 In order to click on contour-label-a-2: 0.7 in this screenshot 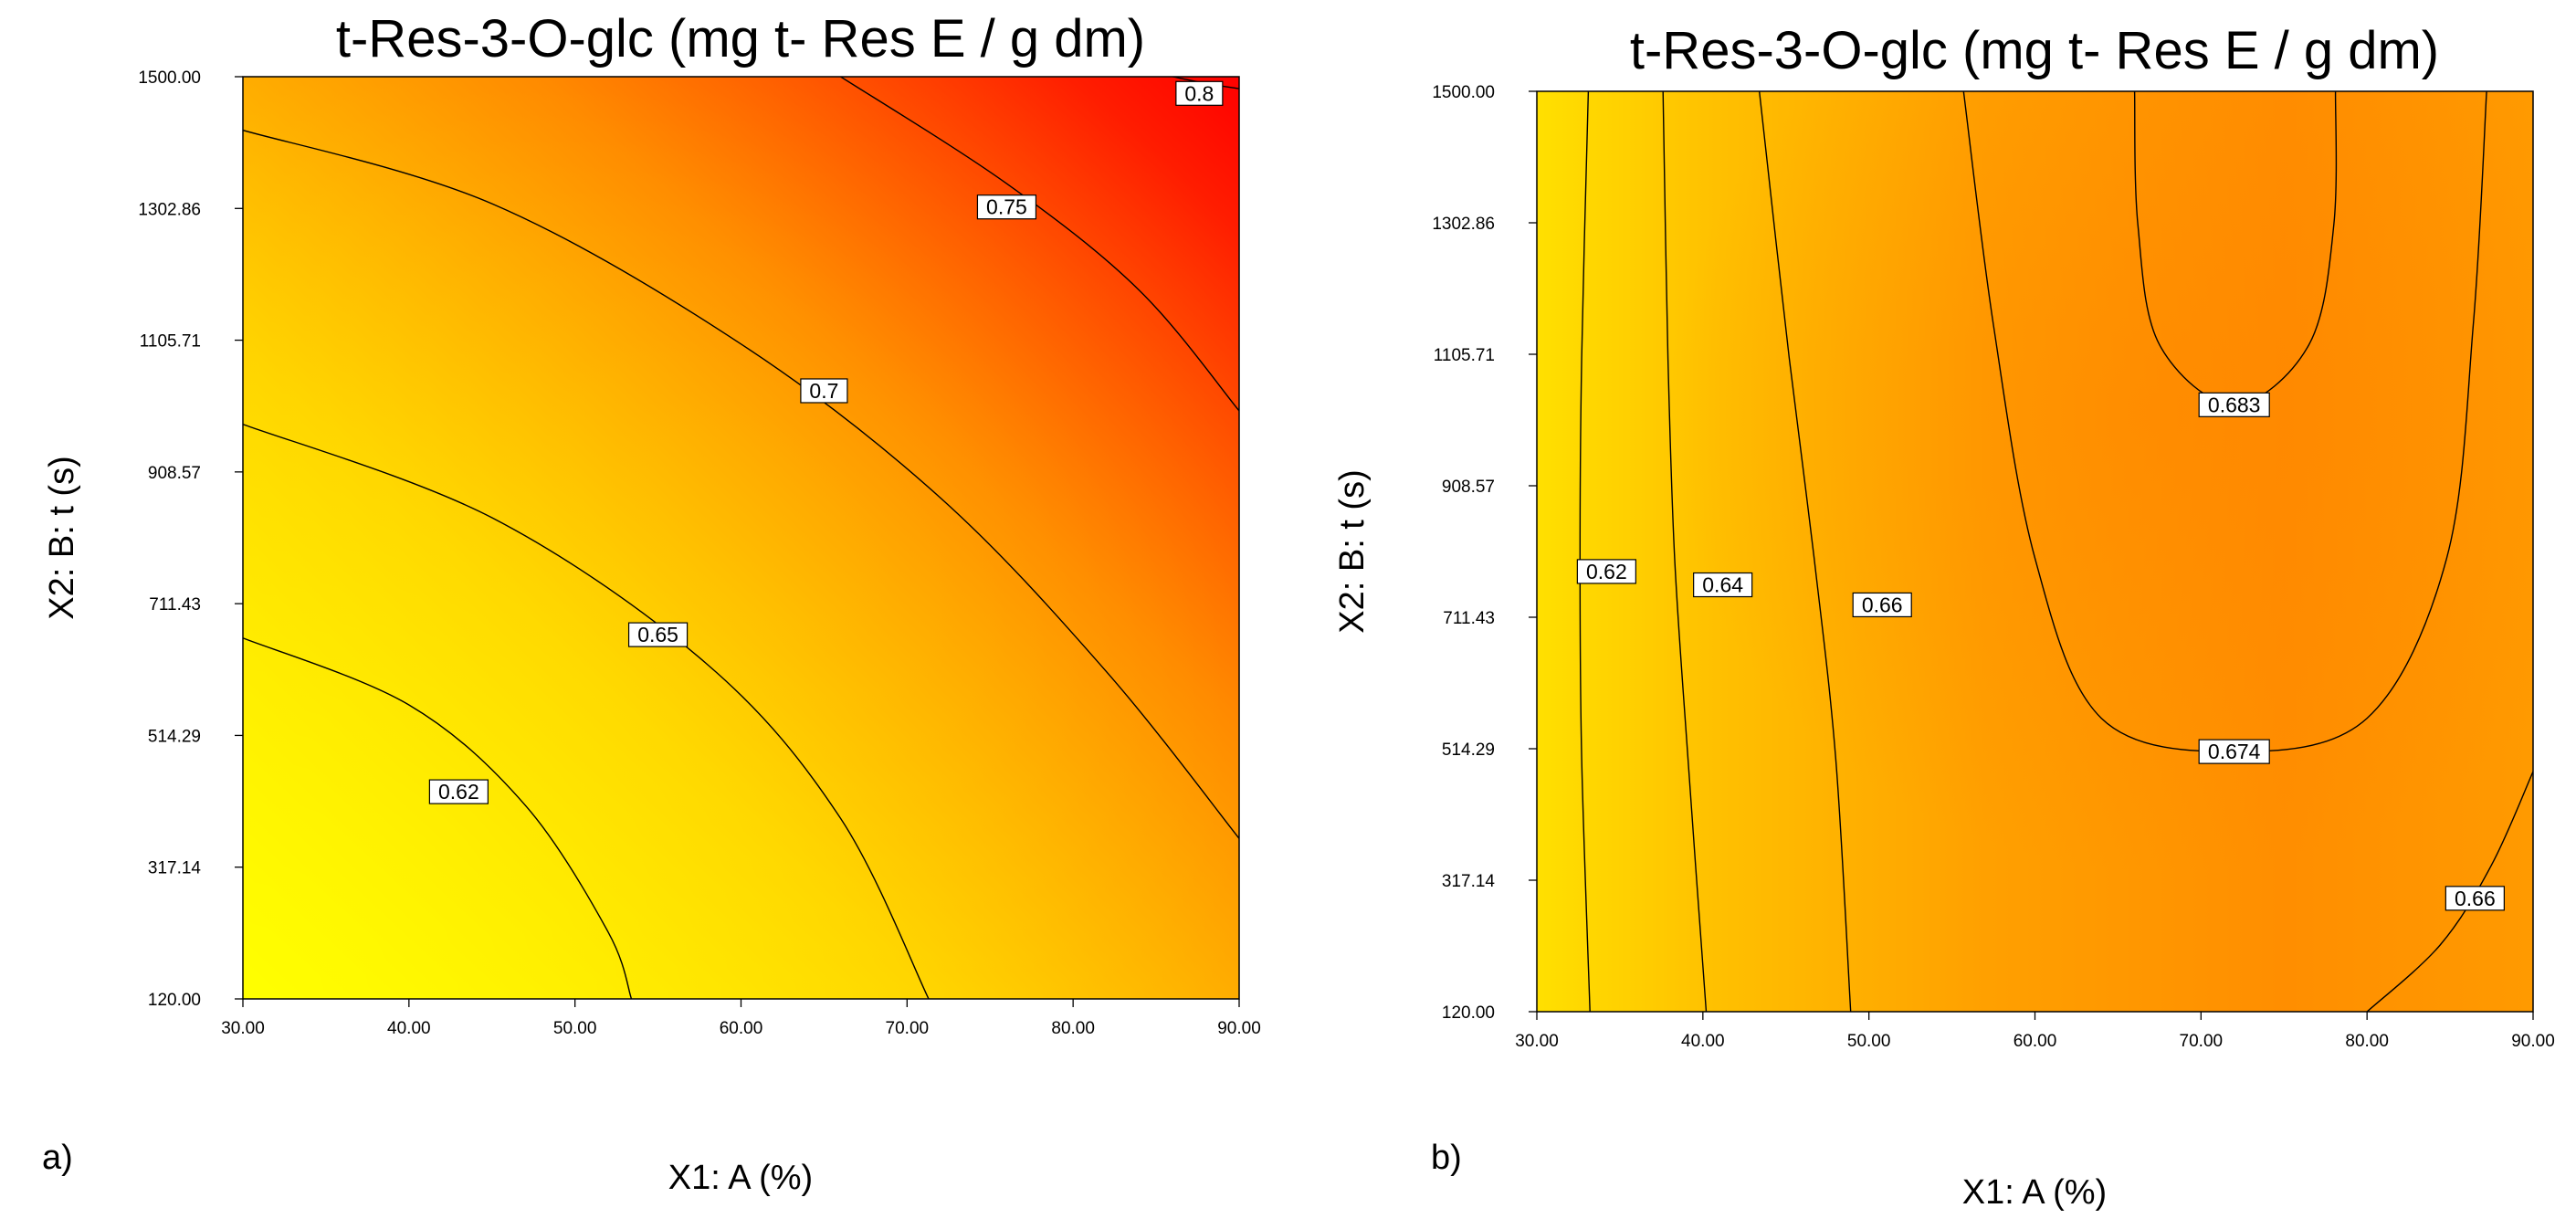, I will do `click(823, 391)`.